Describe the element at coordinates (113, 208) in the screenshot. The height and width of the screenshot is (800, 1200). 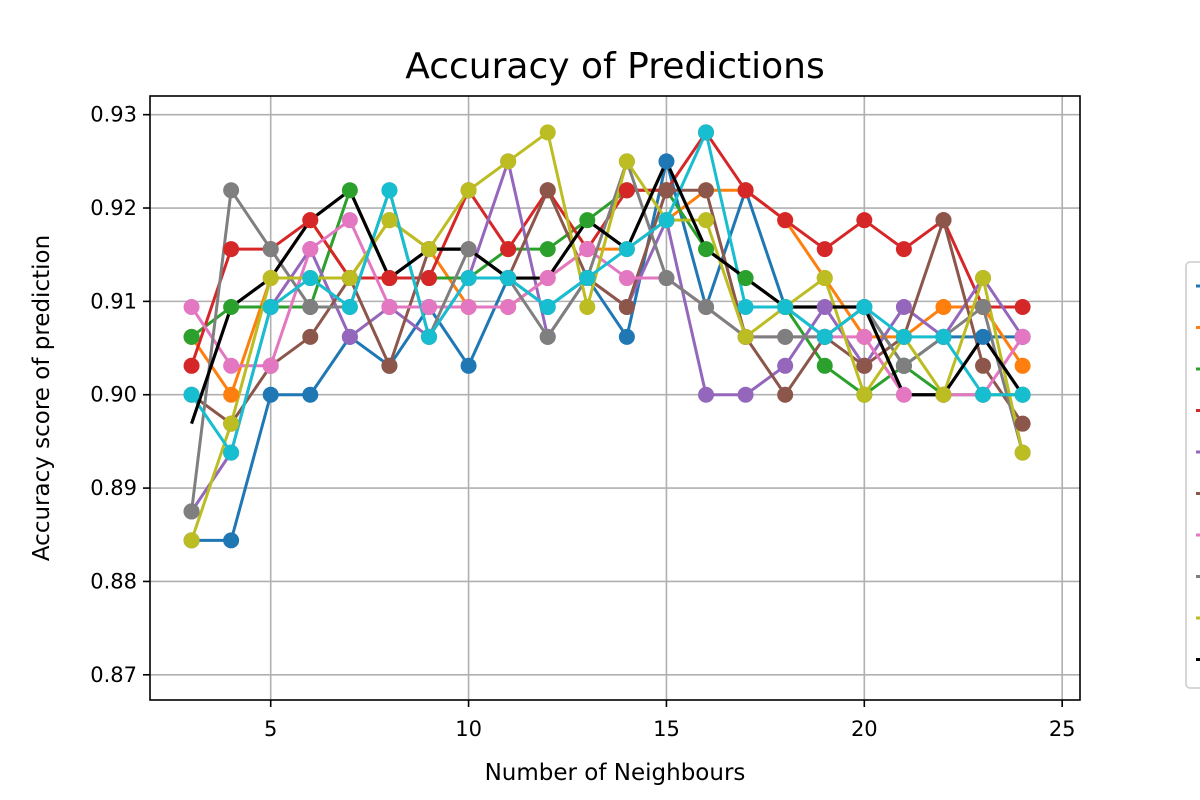
I see `y-tick-label: 0.92` at that location.